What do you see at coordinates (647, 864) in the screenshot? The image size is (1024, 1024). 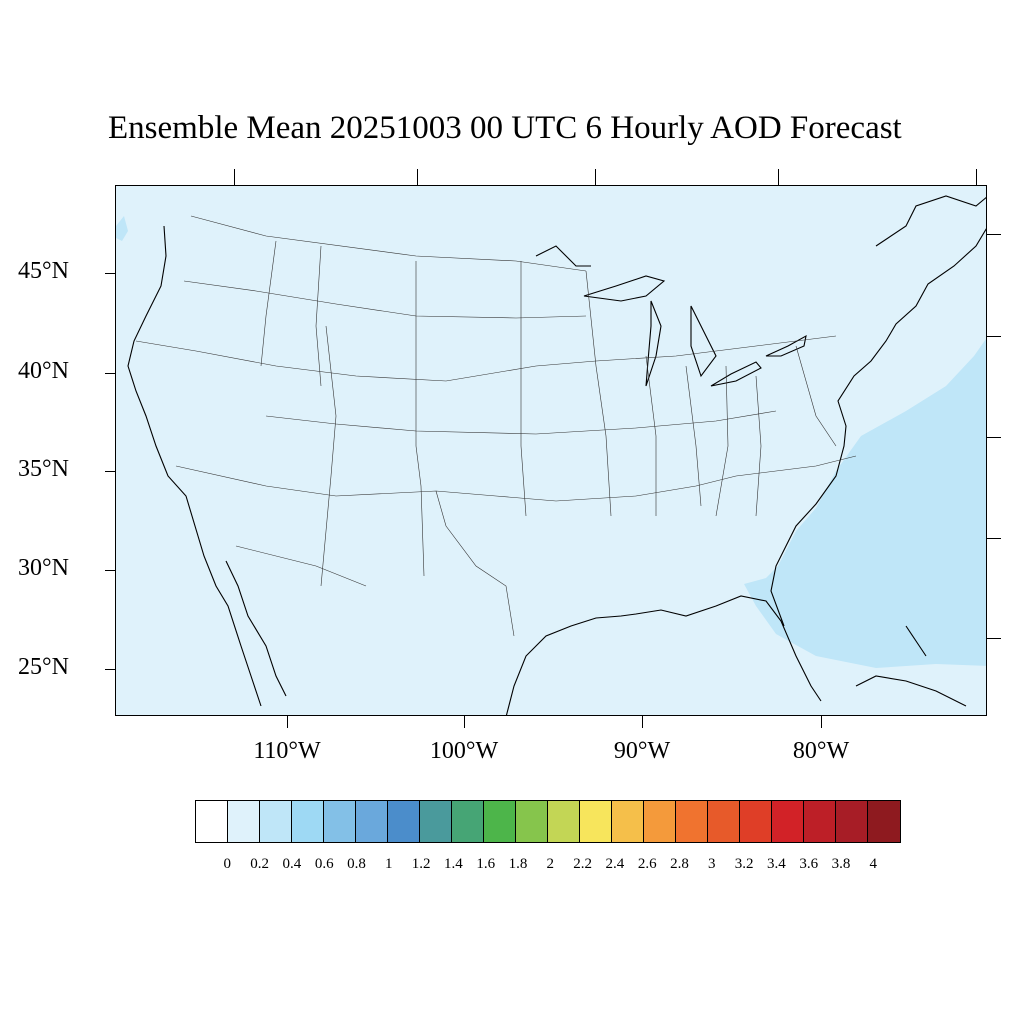 I see `colorbar-label: 2.6` at bounding box center [647, 864].